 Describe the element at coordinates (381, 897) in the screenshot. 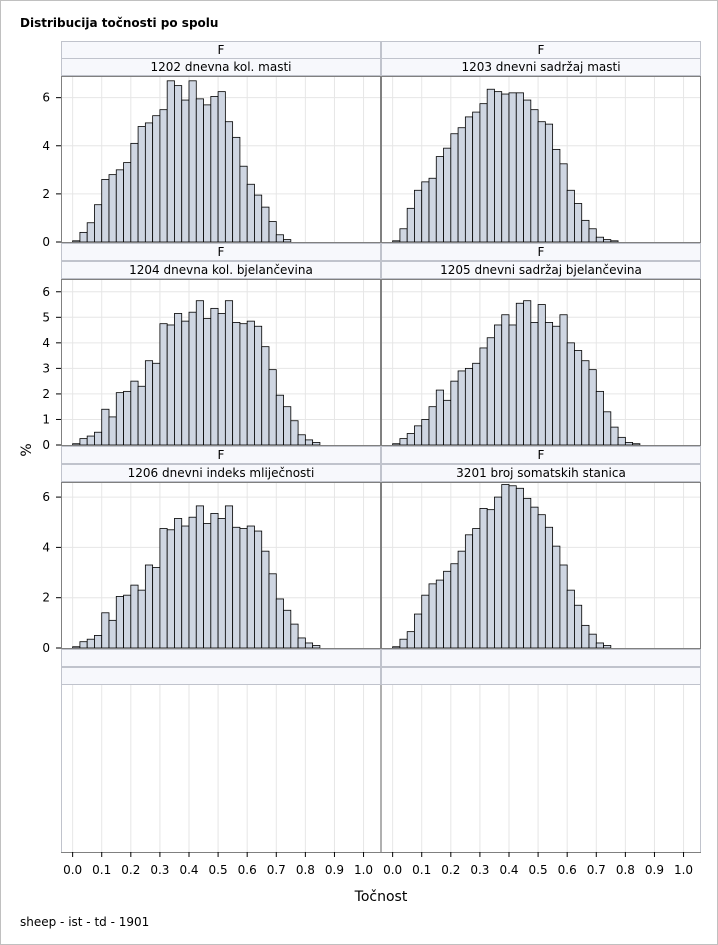

I see `x-axis-label: Točnost` at that location.